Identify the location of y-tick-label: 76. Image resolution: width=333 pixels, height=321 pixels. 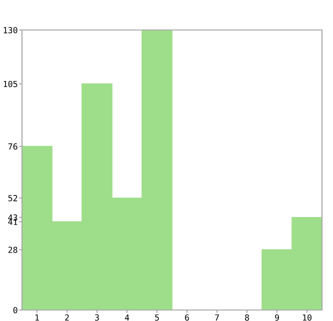
(13, 146).